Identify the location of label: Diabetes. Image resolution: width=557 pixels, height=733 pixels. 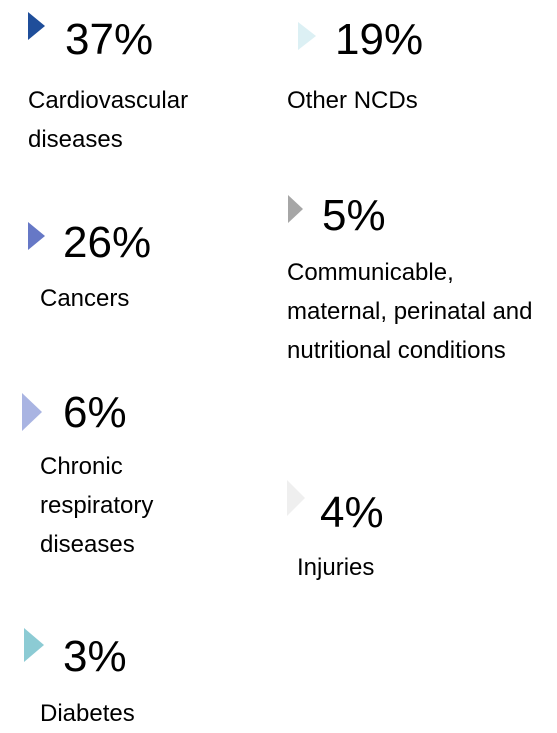
(87, 713).